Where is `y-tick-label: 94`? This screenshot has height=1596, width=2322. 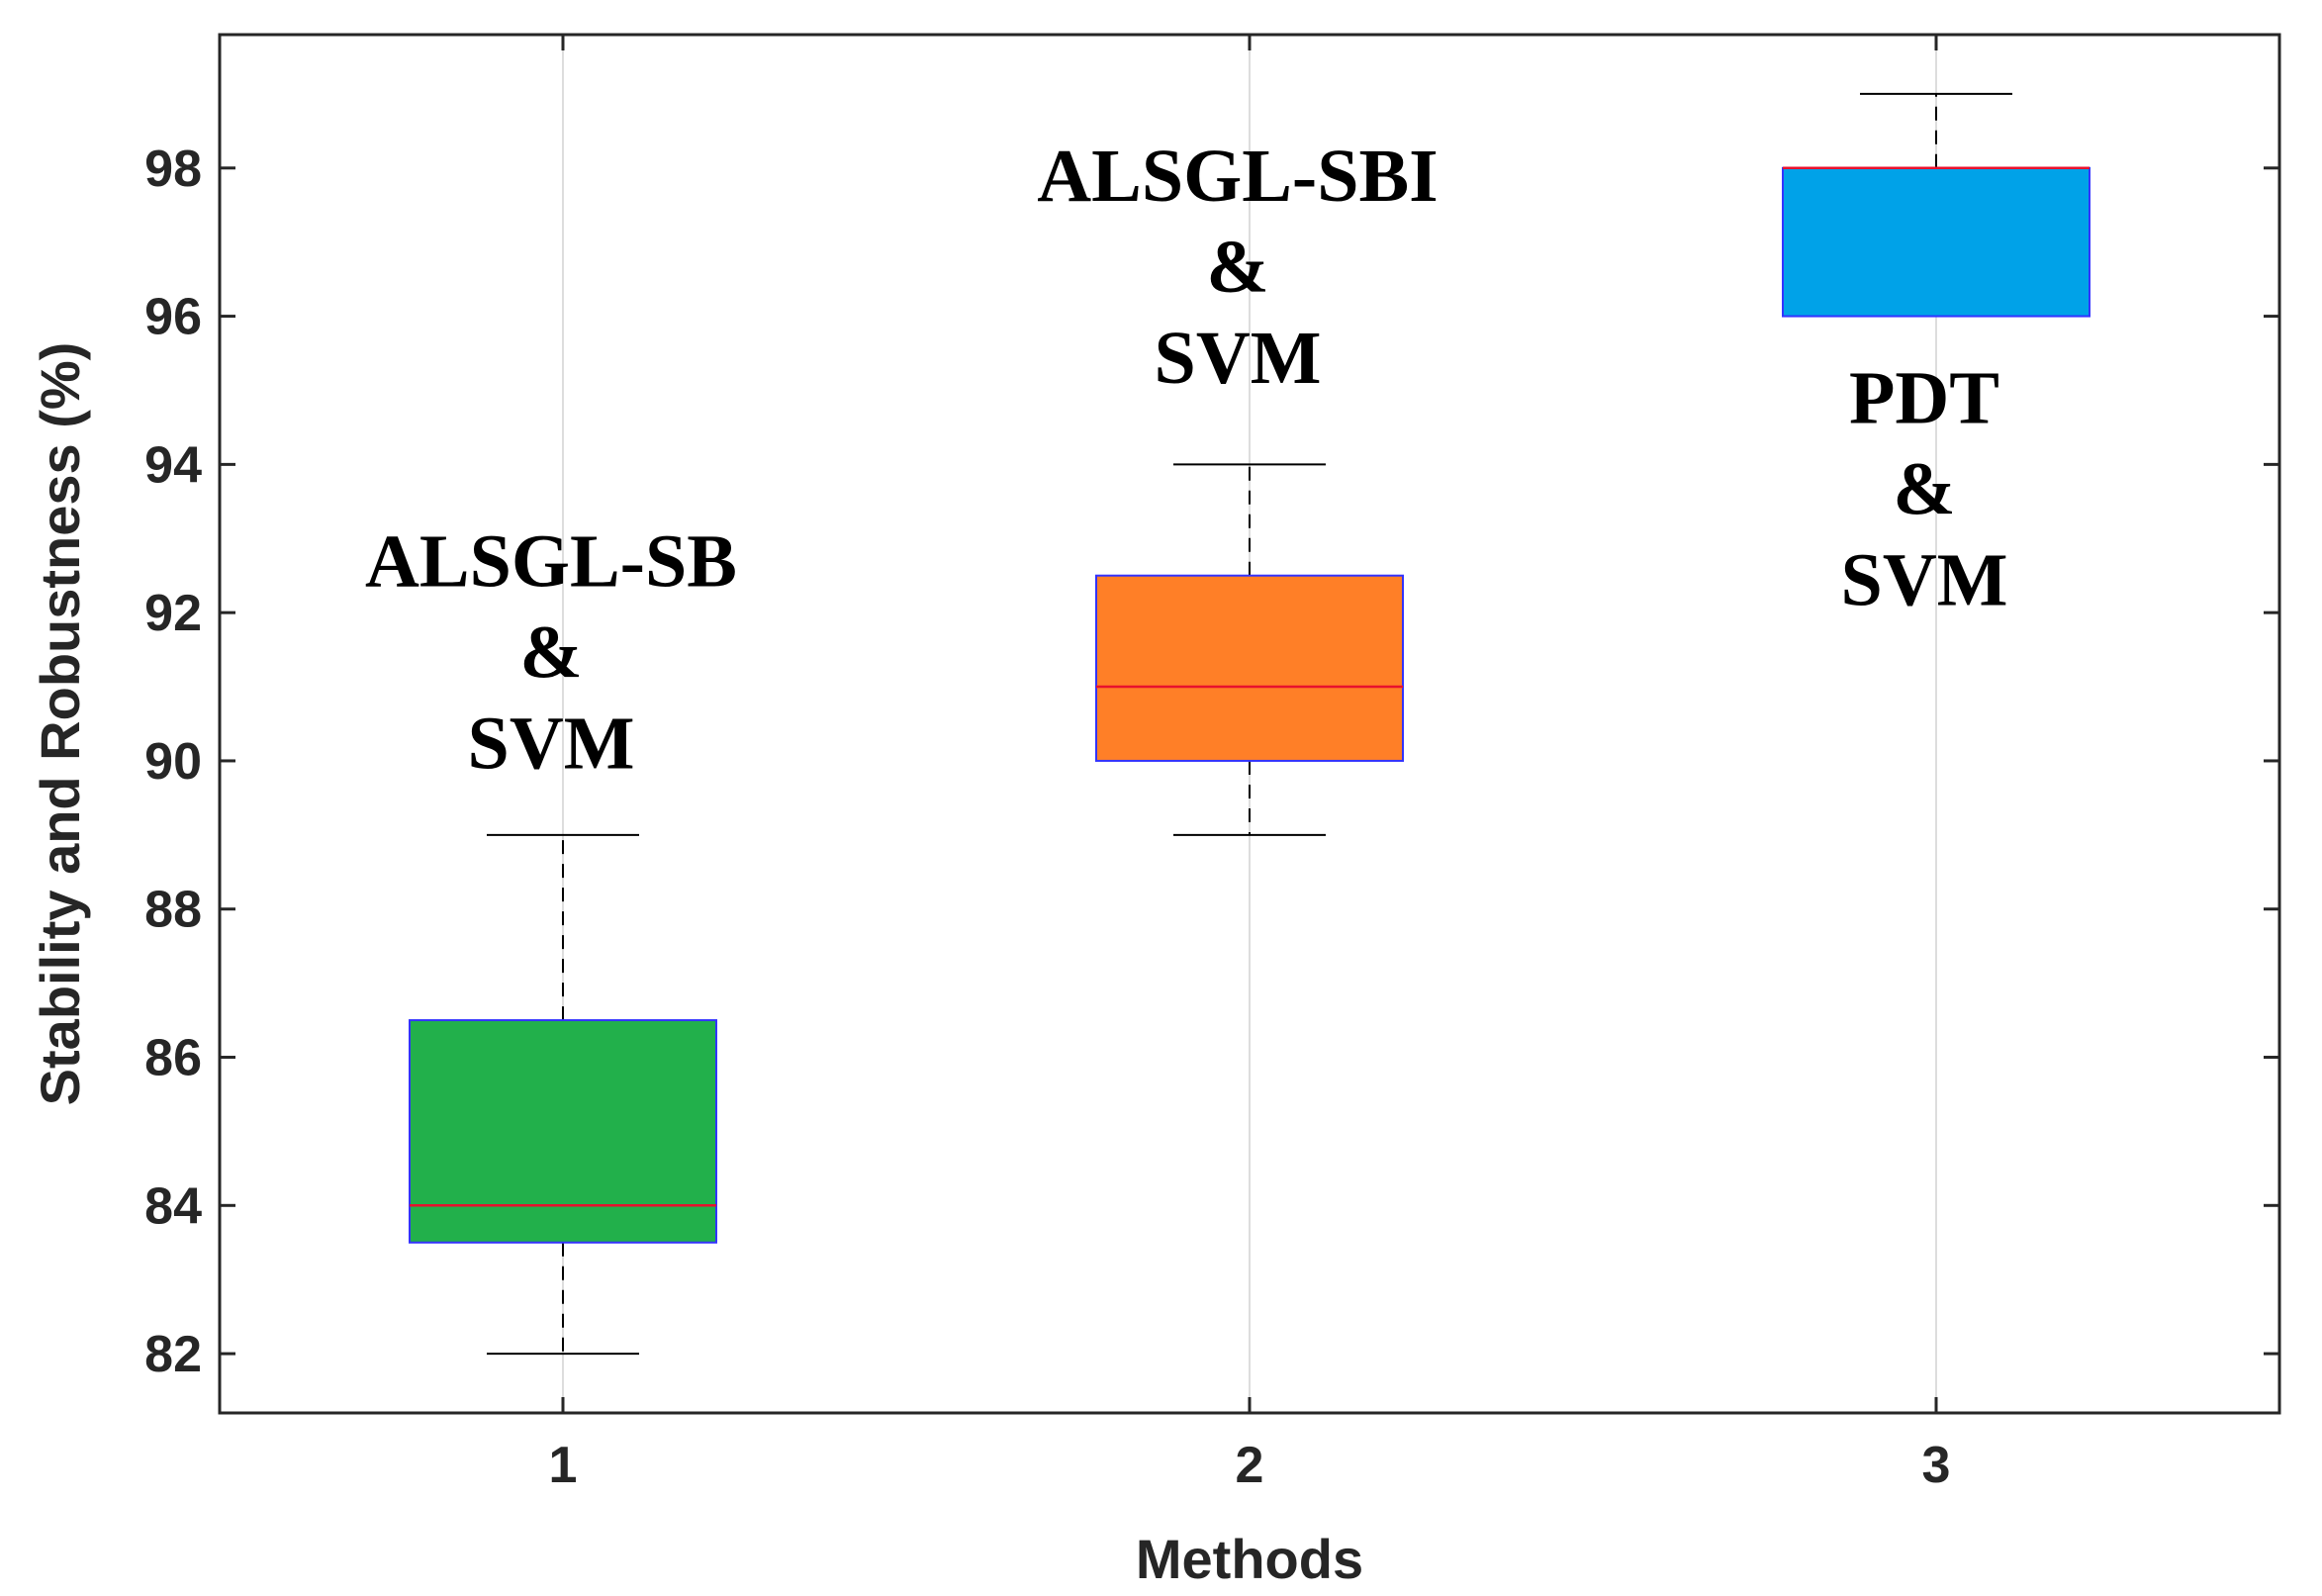
y-tick-label: 94 is located at coordinates (173, 465).